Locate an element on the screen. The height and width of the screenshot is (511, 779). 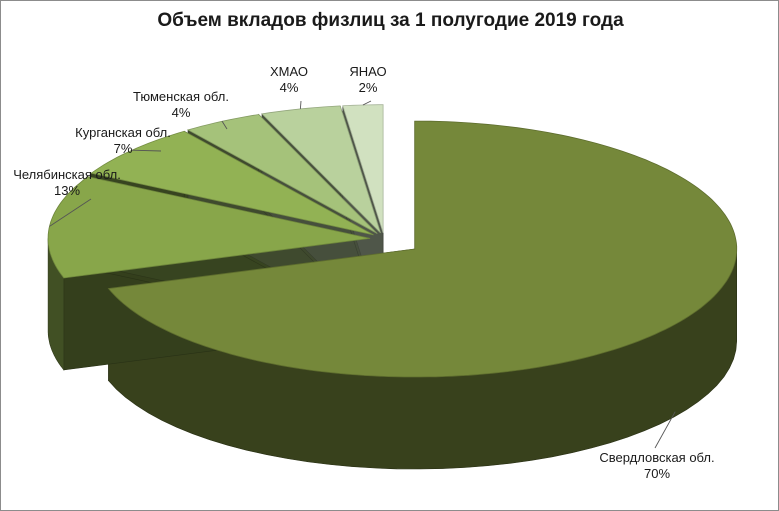
slice-label-1: Челябинская обл. is located at coordinates (67, 174).